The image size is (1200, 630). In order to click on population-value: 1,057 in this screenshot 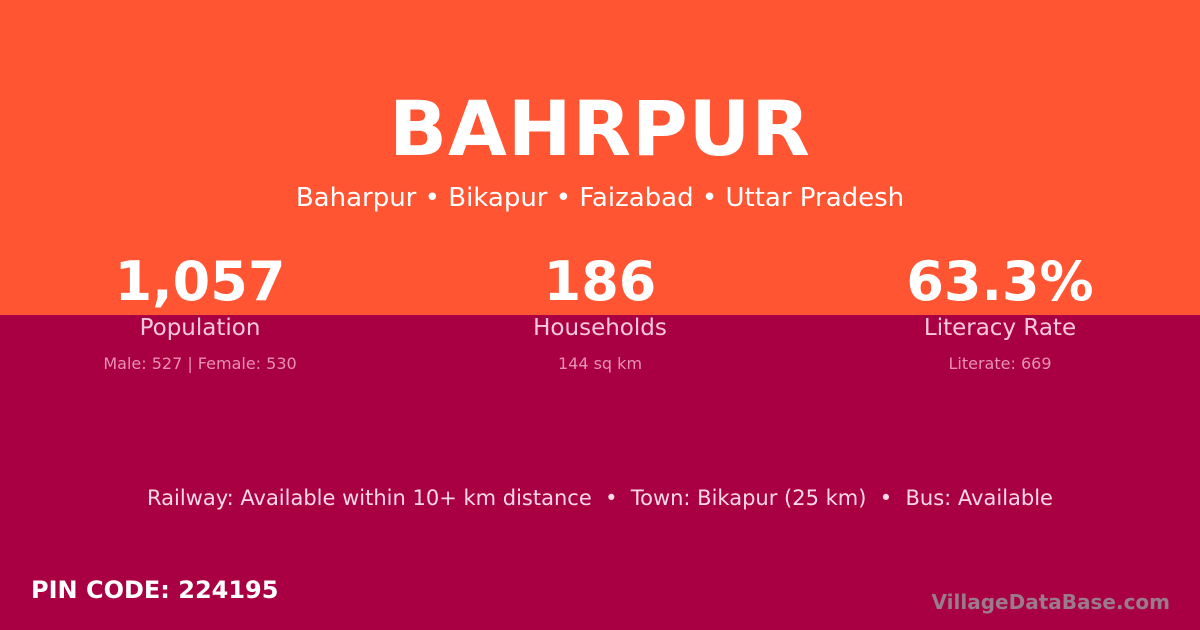, I will do `click(200, 281)`.